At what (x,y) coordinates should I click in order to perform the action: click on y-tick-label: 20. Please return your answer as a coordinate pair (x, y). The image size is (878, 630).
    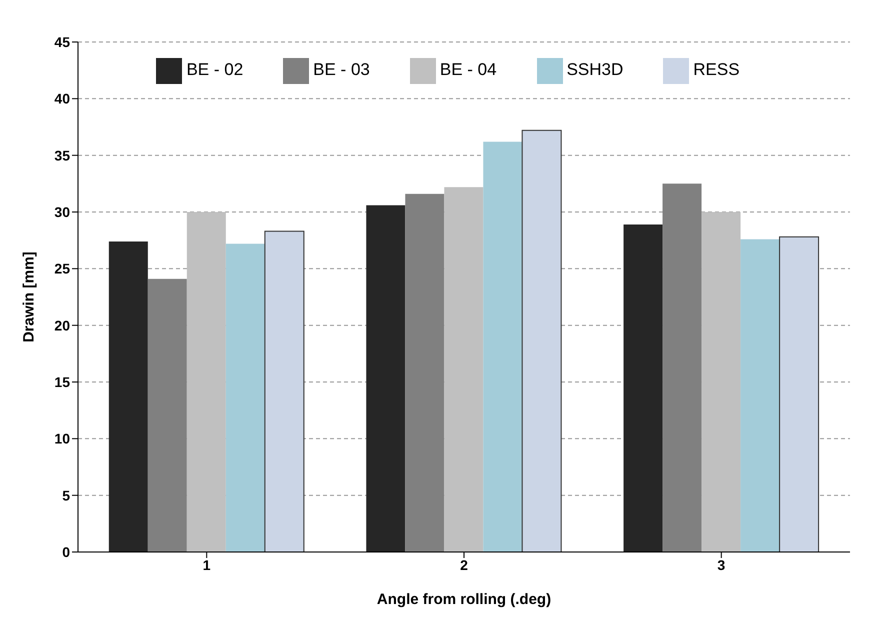
    Looking at the image, I should click on (62, 325).